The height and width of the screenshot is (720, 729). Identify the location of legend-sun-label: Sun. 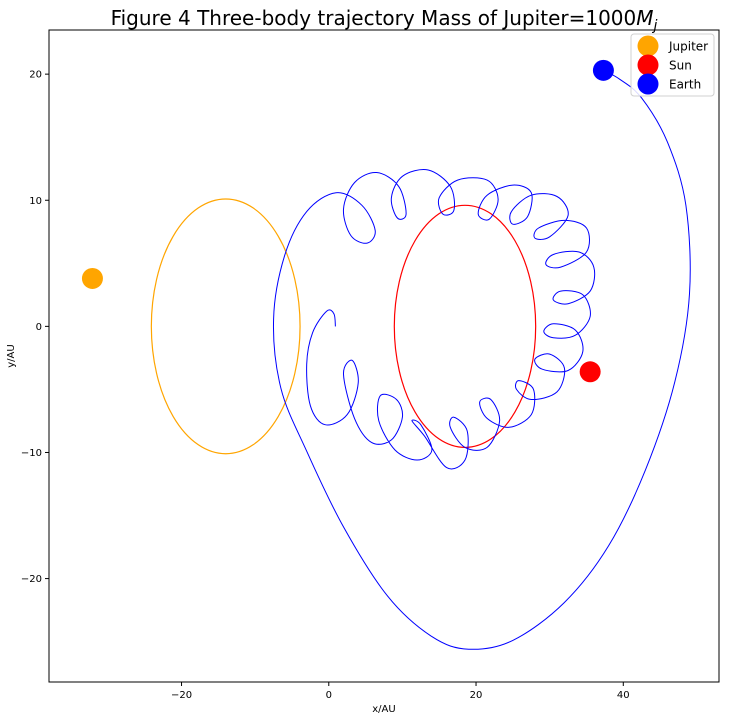
(680, 66).